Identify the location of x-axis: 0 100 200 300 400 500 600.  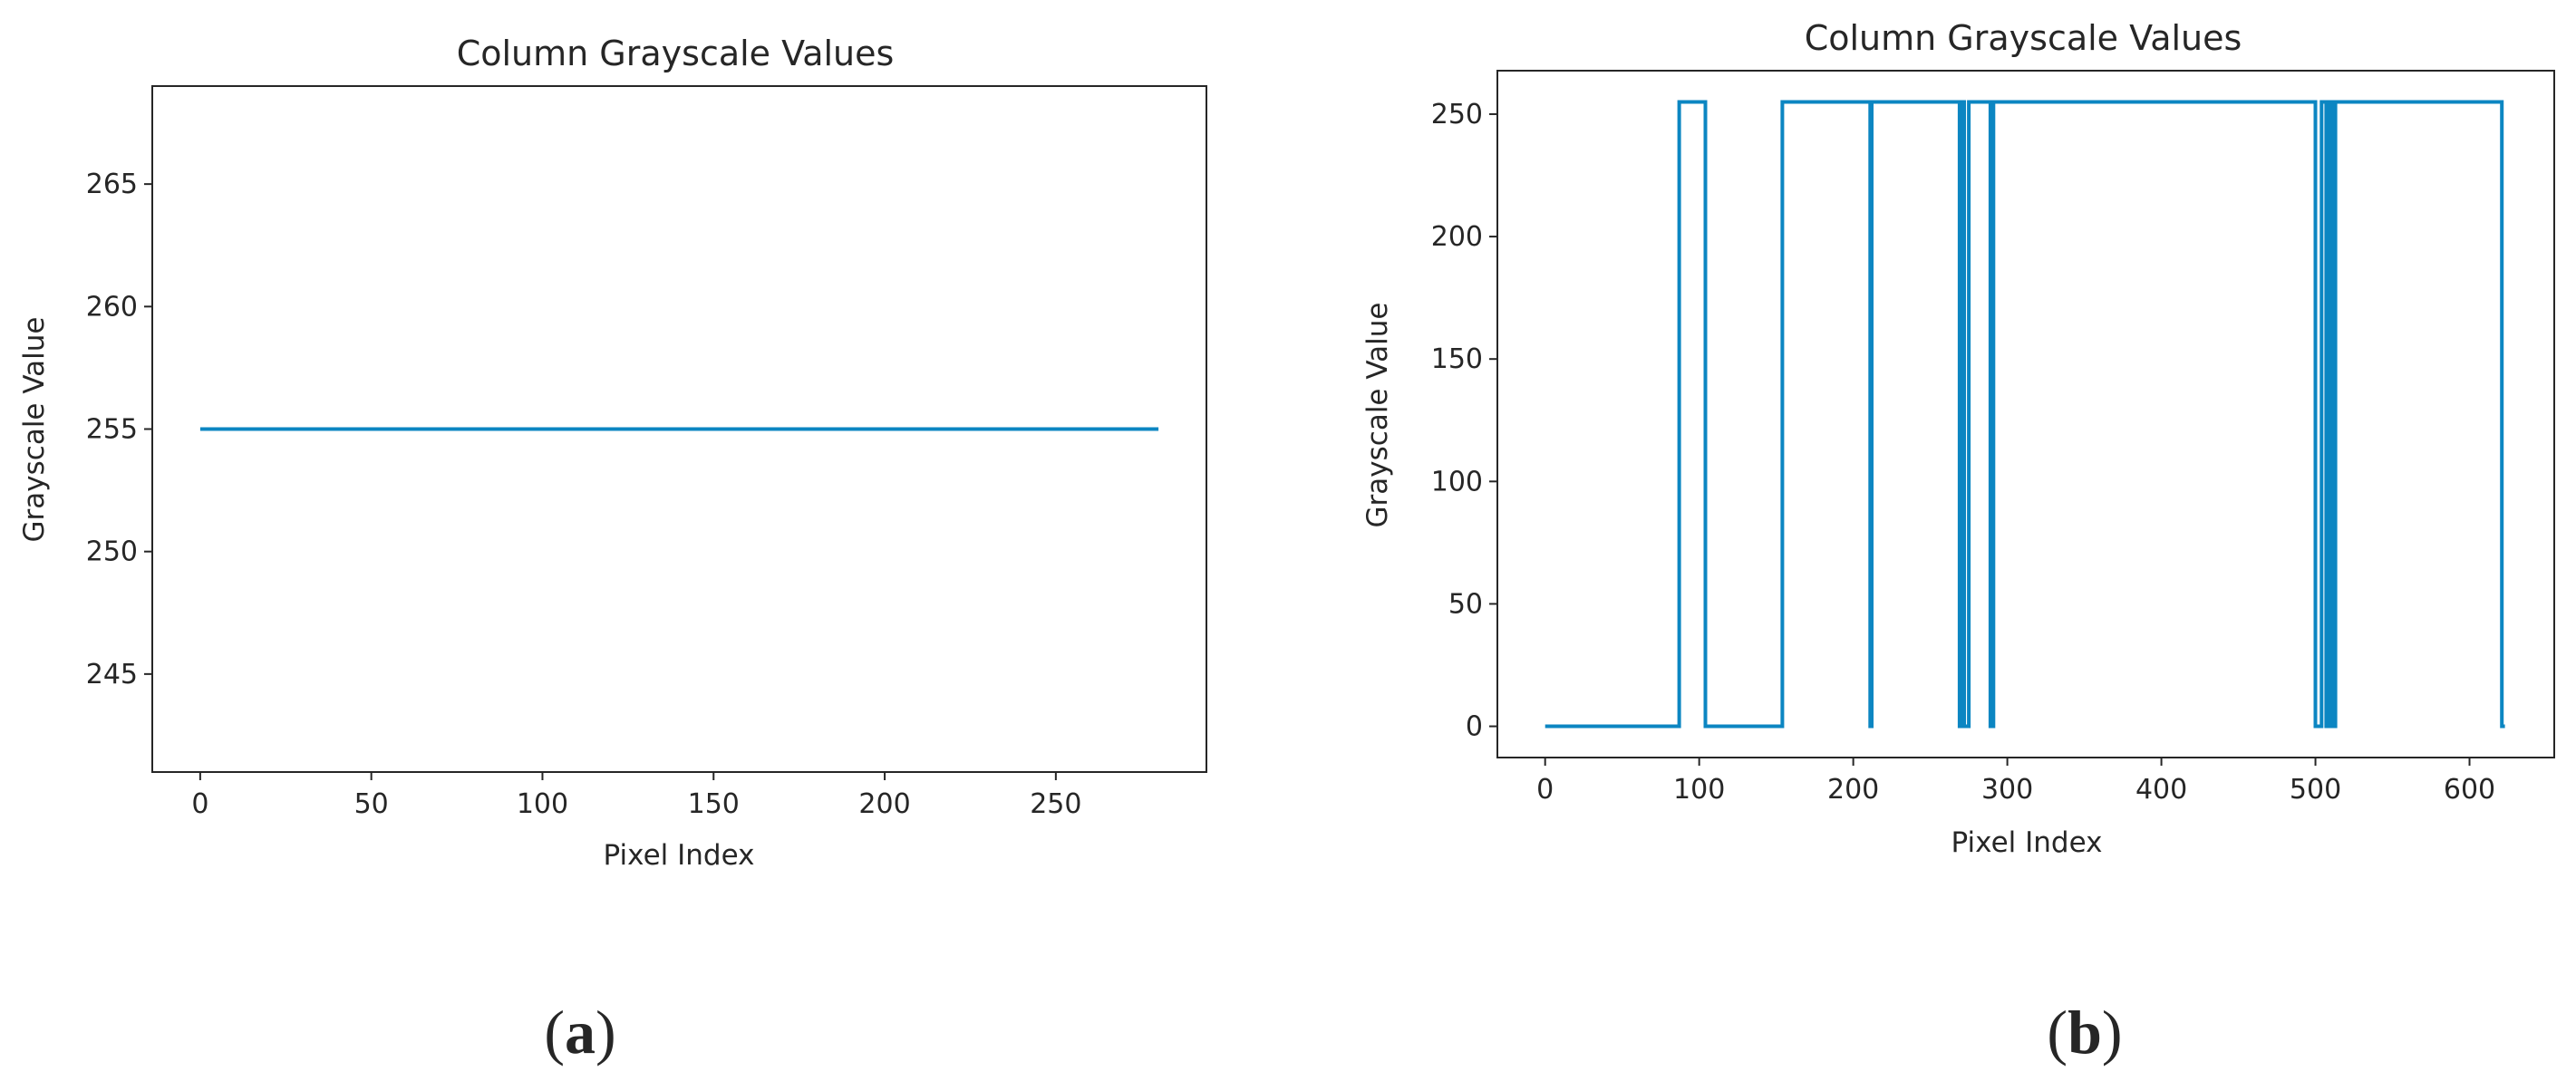
(2015, 782).